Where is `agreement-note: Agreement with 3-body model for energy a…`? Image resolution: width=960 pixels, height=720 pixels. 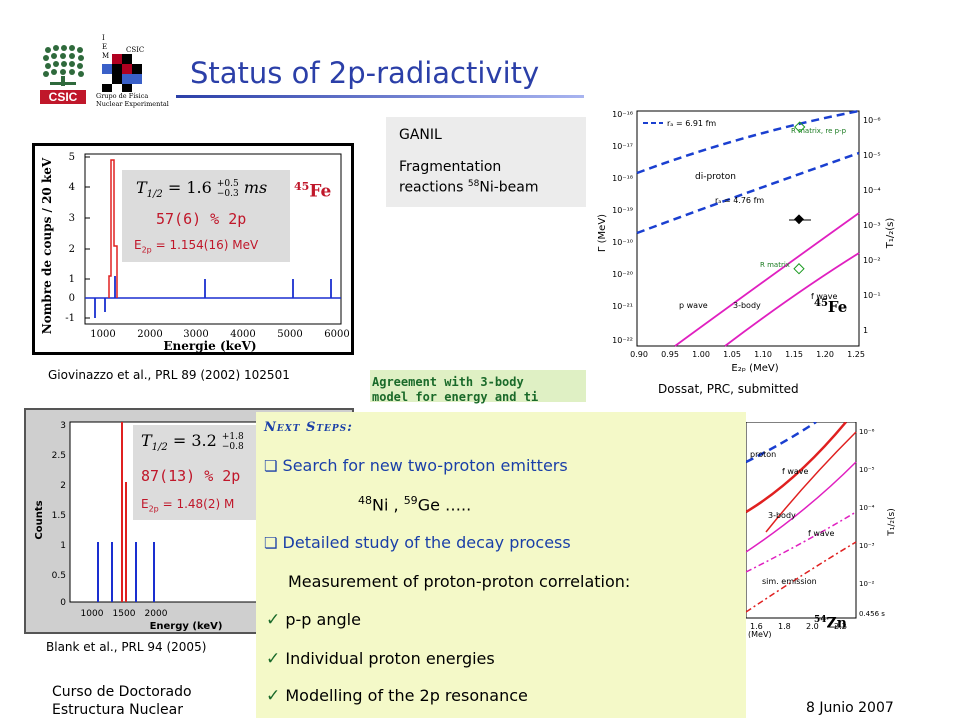
agreement-note: Agreement with 3-body model for energy a… is located at coordinates (478, 387).